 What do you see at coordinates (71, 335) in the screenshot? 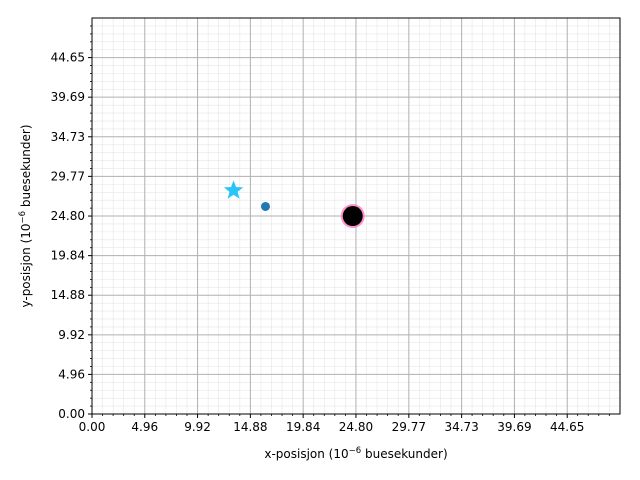
I see `y-tick-label: 9.92` at bounding box center [71, 335].